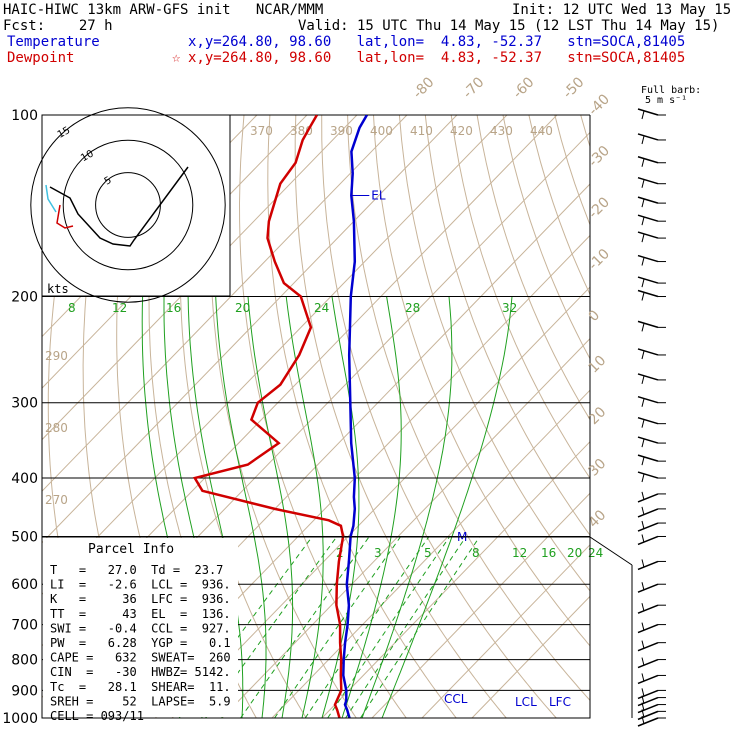 The image size is (740, 740). I want to click on theta-label: 400, so click(381, 131).